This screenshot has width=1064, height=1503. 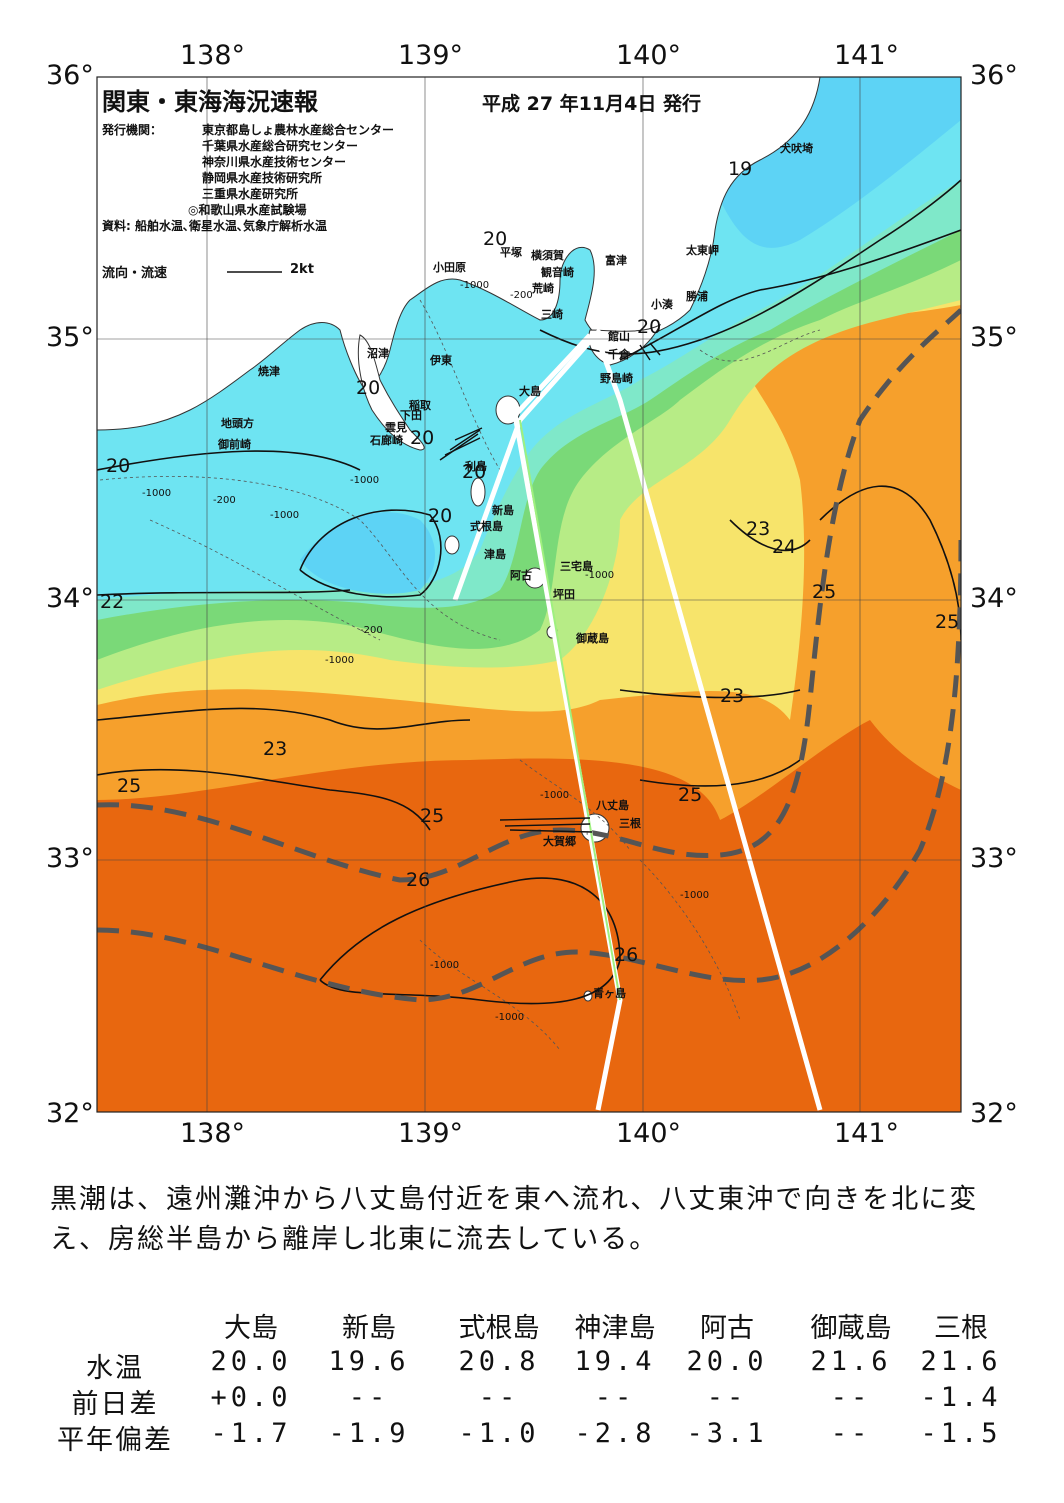 What do you see at coordinates (210, 102) in the screenshot?
I see `map-title: 関東・東海海況速報` at bounding box center [210, 102].